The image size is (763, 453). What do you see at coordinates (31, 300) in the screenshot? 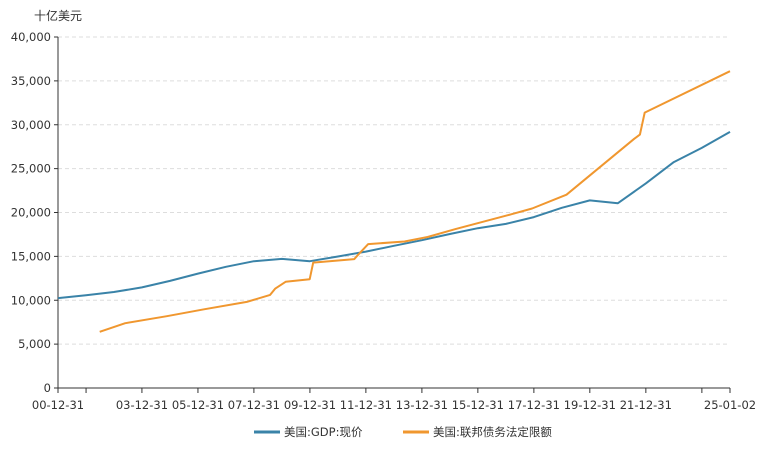
I see `y-tick-label: 10,000` at bounding box center [31, 300].